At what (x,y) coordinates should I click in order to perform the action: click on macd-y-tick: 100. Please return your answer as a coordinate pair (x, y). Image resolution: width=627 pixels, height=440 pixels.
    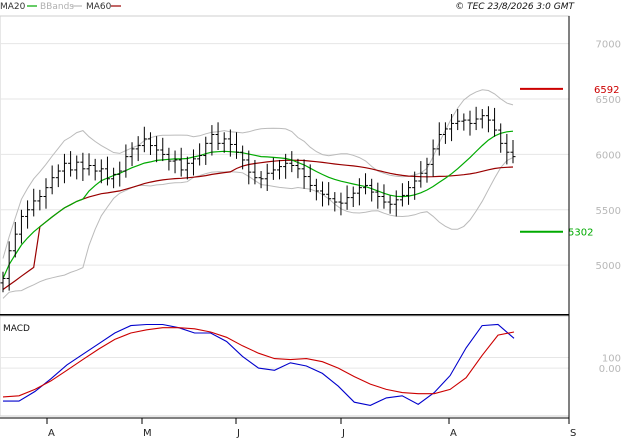
    Looking at the image, I should click on (611, 358).